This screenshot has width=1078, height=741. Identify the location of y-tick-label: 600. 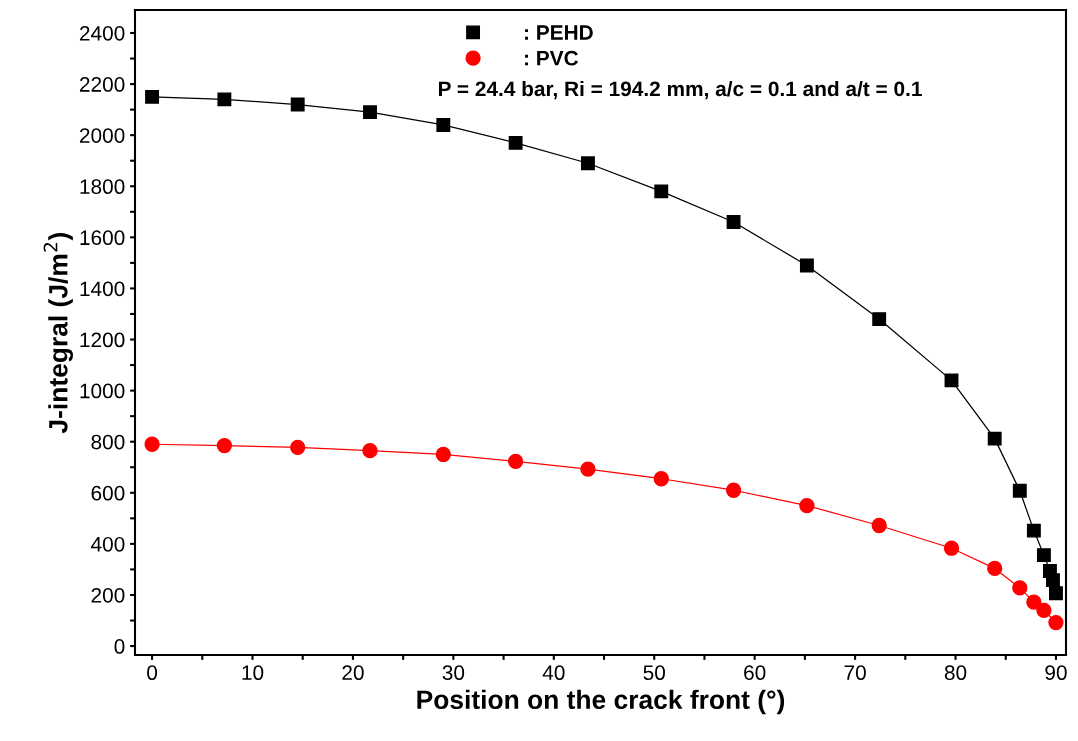
(108, 493).